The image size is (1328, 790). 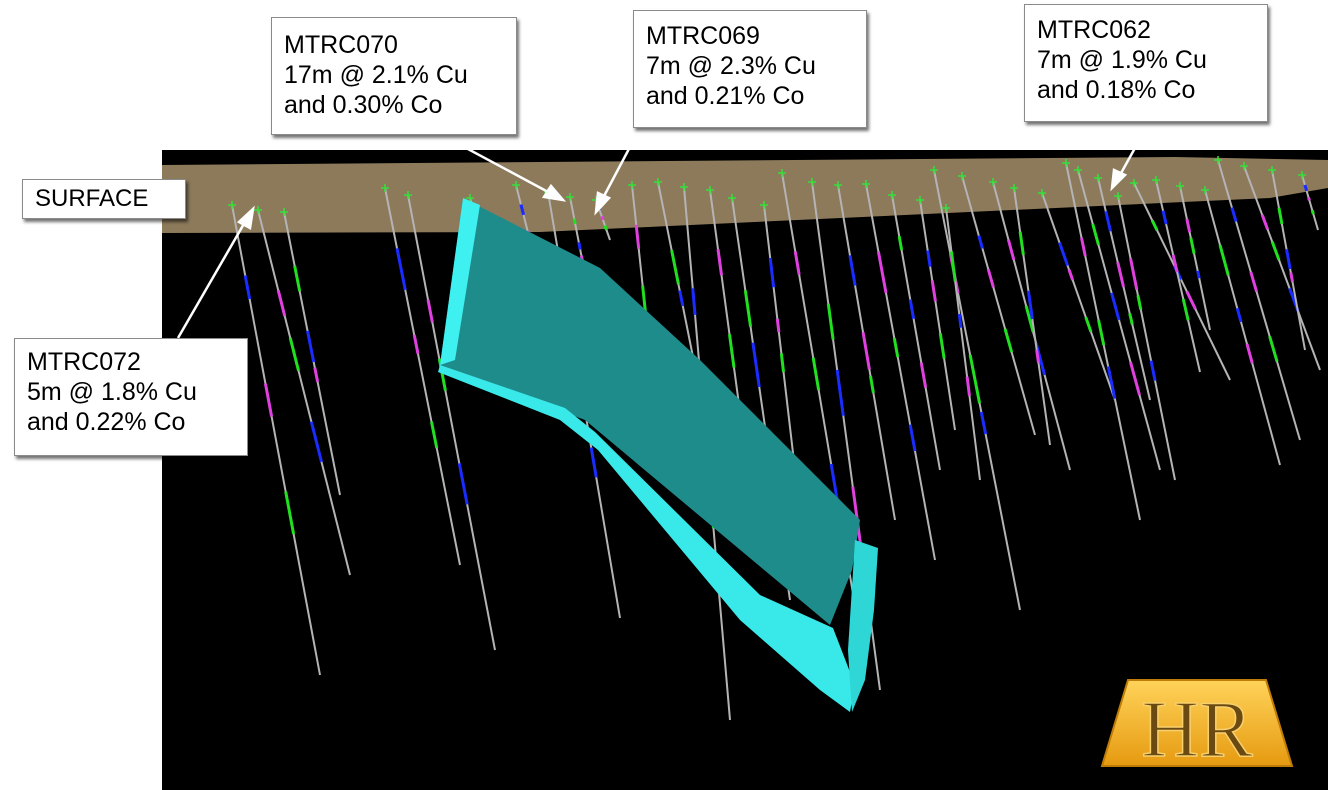 I want to click on ore-body-edge, so click(x=863, y=626).